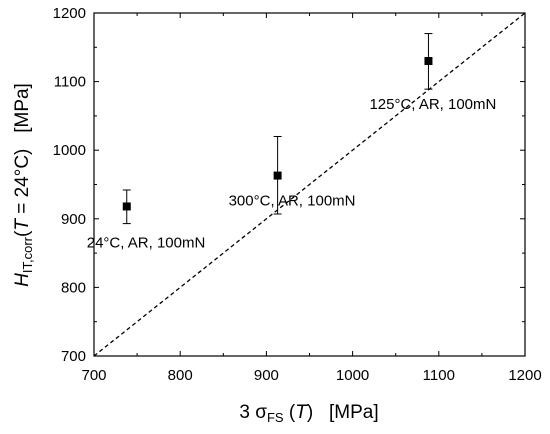 This screenshot has width=550, height=434. What do you see at coordinates (180, 375) in the screenshot?
I see `x-tick-label: 800` at bounding box center [180, 375].